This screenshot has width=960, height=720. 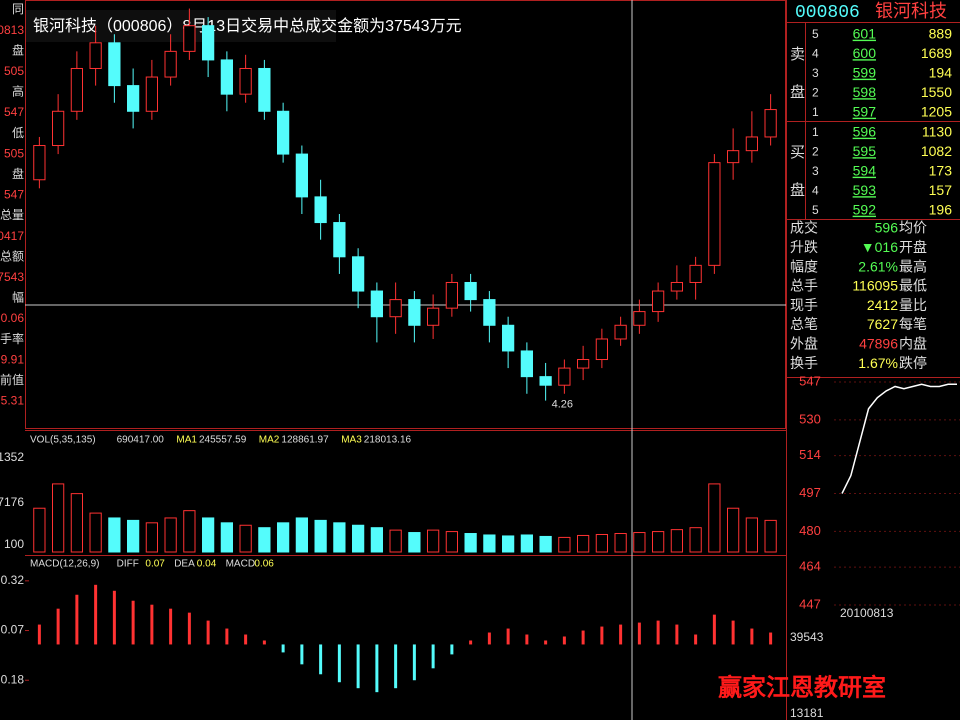 I want to click on stat-label: 换手, so click(x=804, y=363).